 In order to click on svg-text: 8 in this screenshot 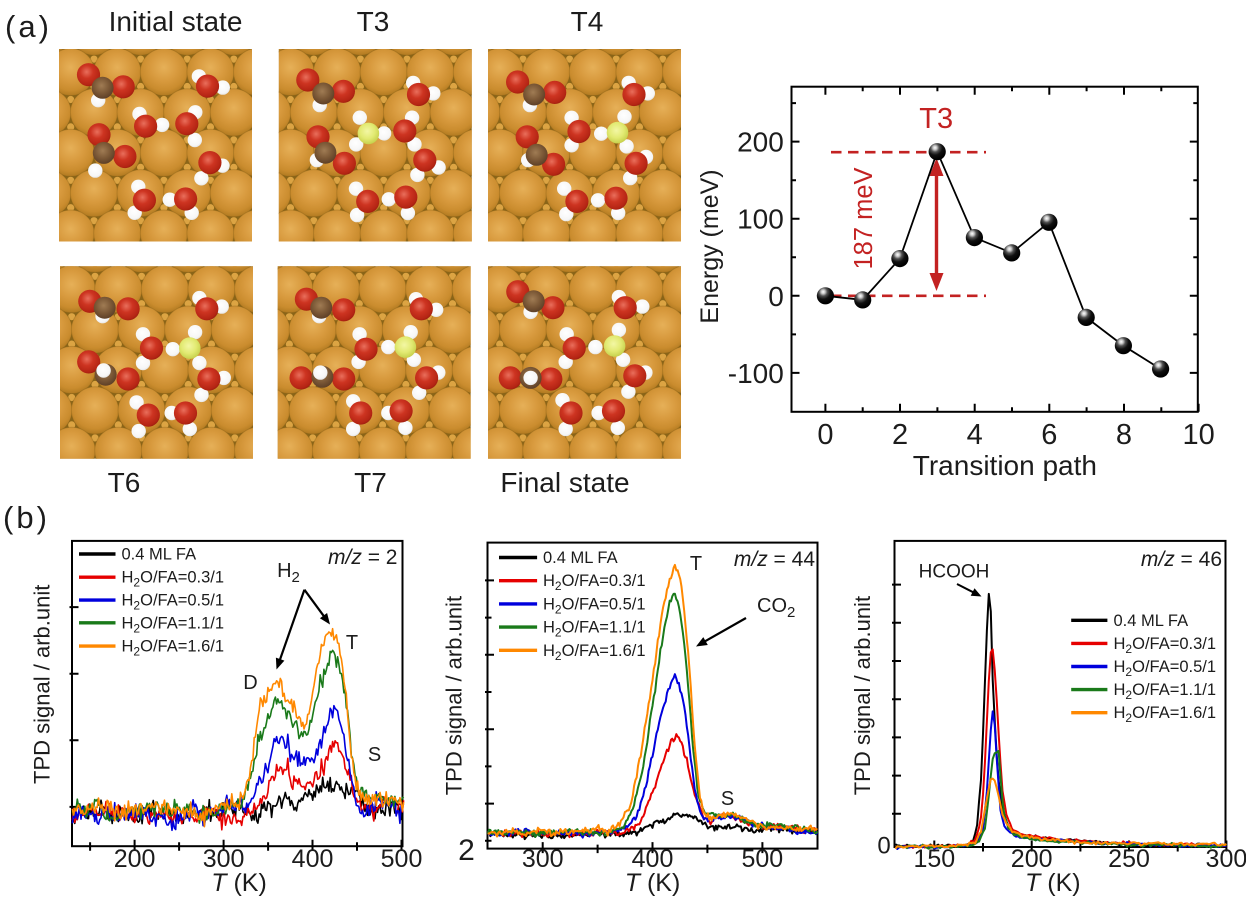, I will do `click(1124, 435)`.